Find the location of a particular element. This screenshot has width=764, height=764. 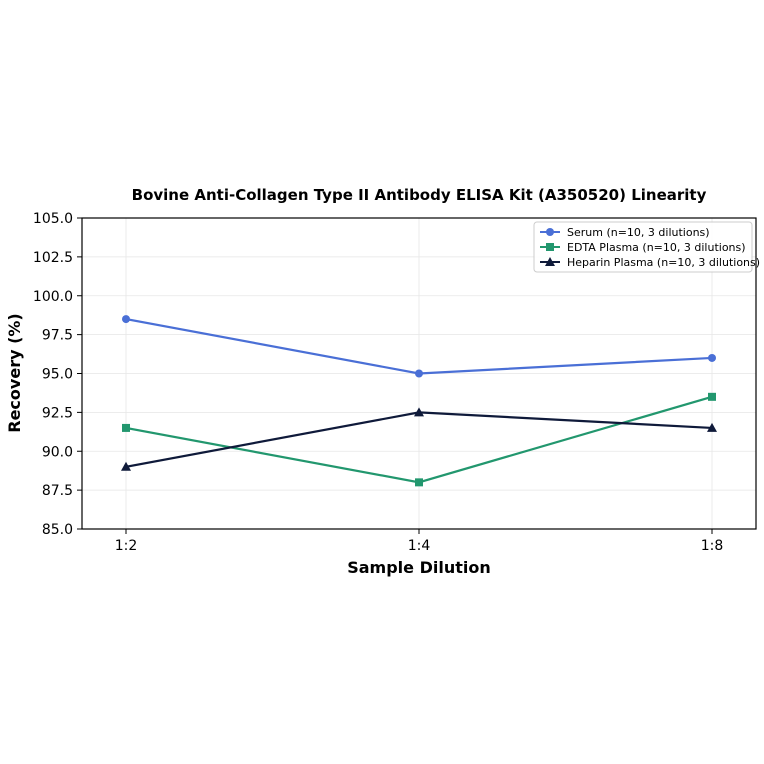

legend-item: EDTA Plasma (n=10, 3 dilutions) is located at coordinates (643, 247).